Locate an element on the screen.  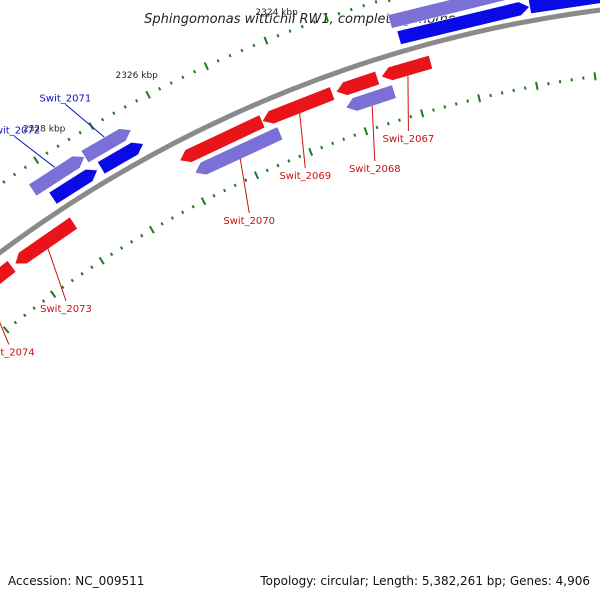
gene-label: Swit_2072 is located at coordinates (20, 130).